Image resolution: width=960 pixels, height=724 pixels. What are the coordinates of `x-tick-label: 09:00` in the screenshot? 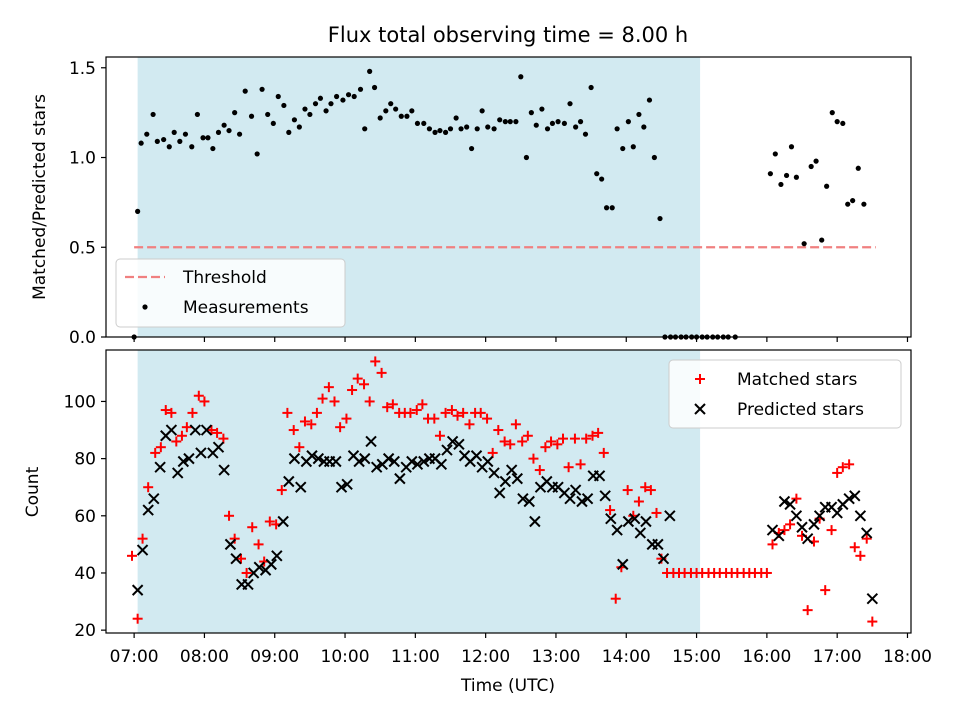 It's located at (274, 657).